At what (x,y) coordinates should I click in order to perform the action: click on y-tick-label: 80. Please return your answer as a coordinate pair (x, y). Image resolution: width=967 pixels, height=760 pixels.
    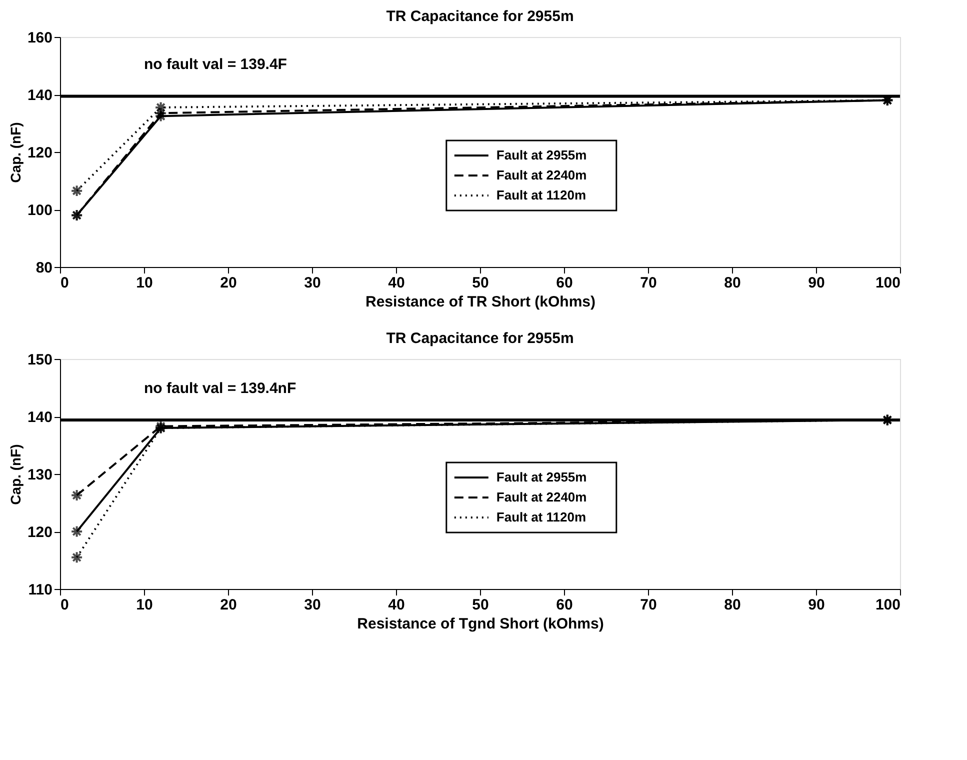
    Looking at the image, I should click on (44, 268).